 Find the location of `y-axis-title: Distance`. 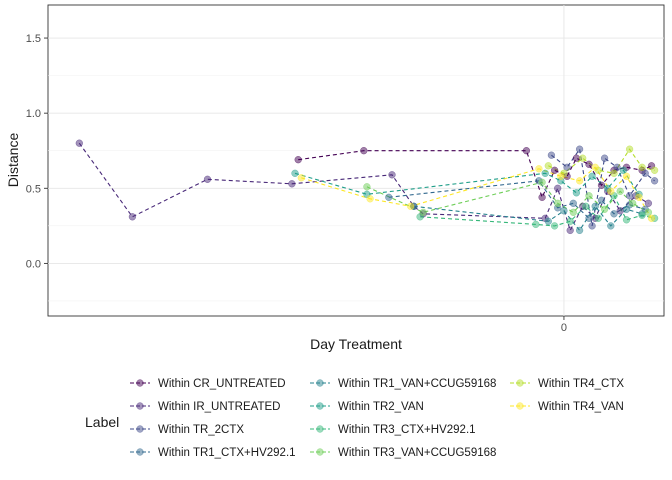

y-axis-title: Distance is located at coordinates (13, 160).